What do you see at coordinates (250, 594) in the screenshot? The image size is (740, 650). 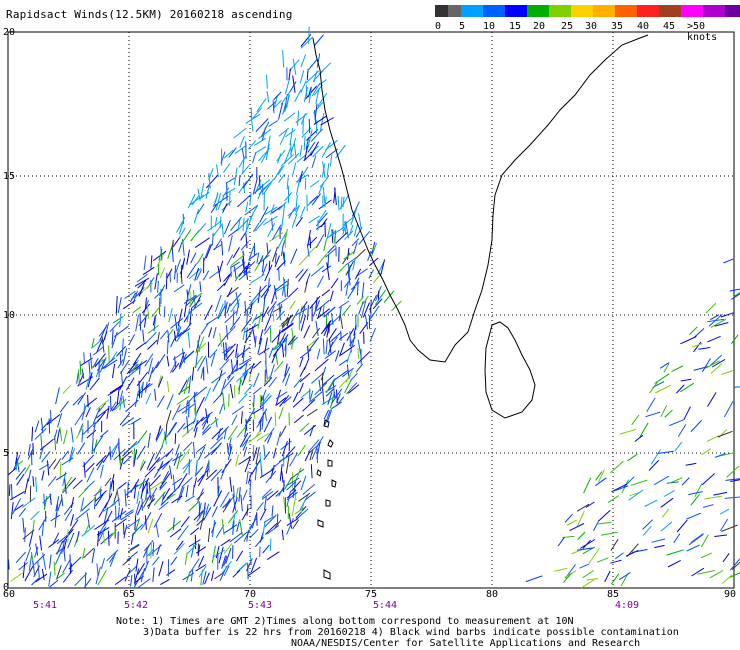 I see `x-tick-label: 70` at bounding box center [250, 594].